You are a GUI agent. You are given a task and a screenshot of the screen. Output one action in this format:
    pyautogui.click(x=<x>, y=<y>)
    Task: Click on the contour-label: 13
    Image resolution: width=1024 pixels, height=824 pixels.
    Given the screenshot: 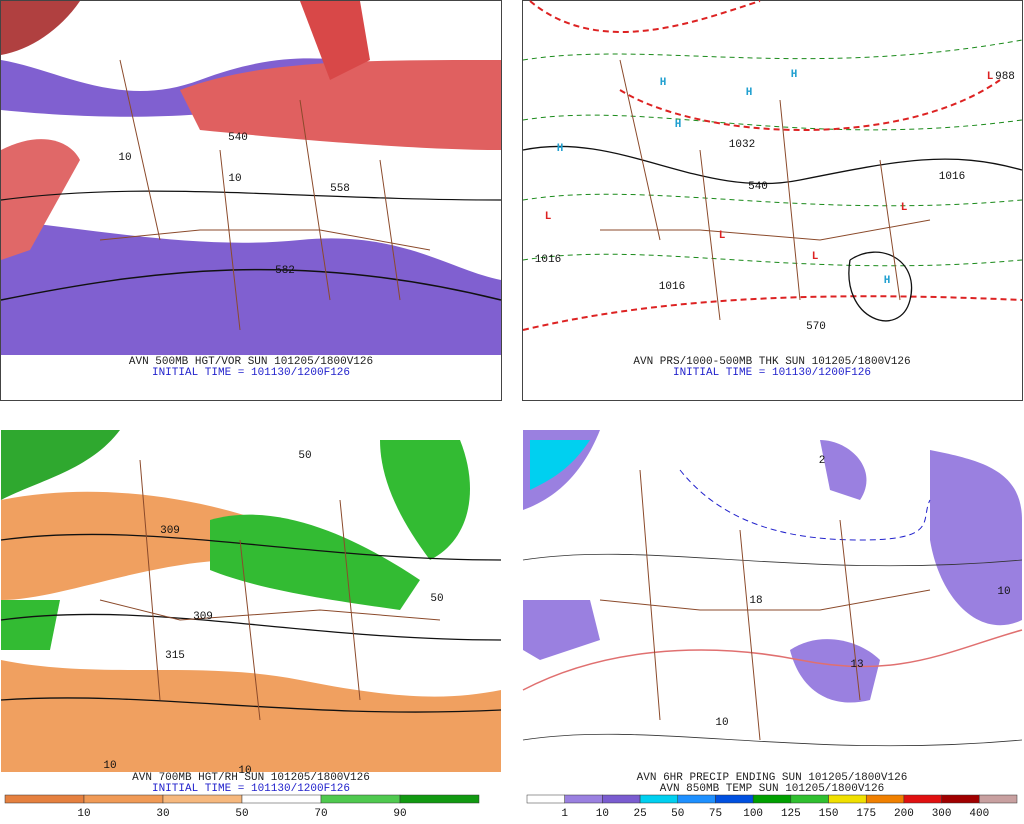 What is the action you would take?
    pyautogui.click(x=856, y=665)
    